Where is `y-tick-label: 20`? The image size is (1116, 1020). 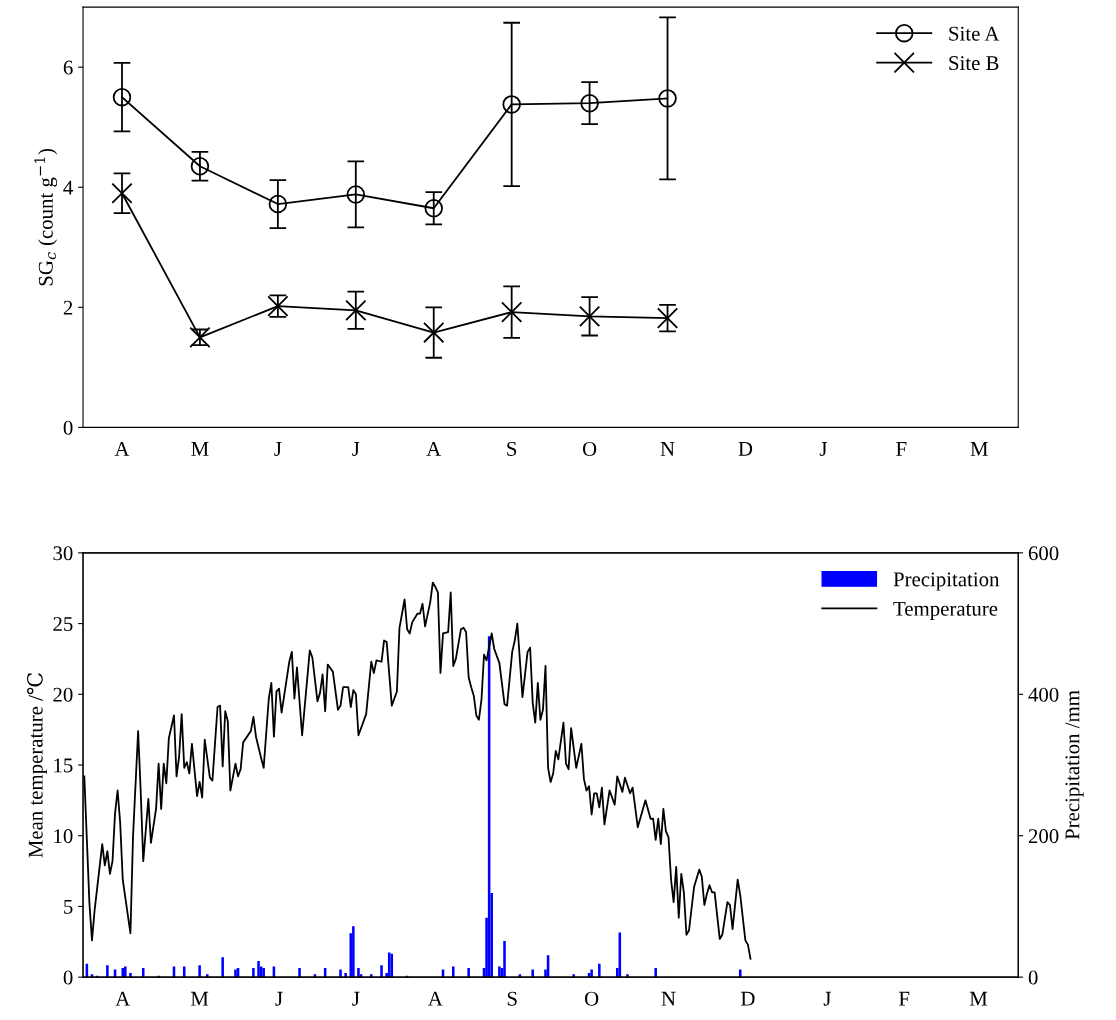
y-tick-label: 20 is located at coordinates (63, 694).